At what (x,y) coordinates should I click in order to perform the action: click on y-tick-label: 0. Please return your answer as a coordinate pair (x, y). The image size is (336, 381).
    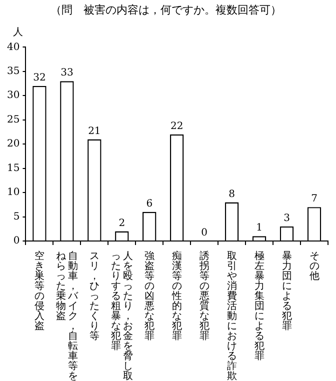
    Looking at the image, I should click on (16, 241).